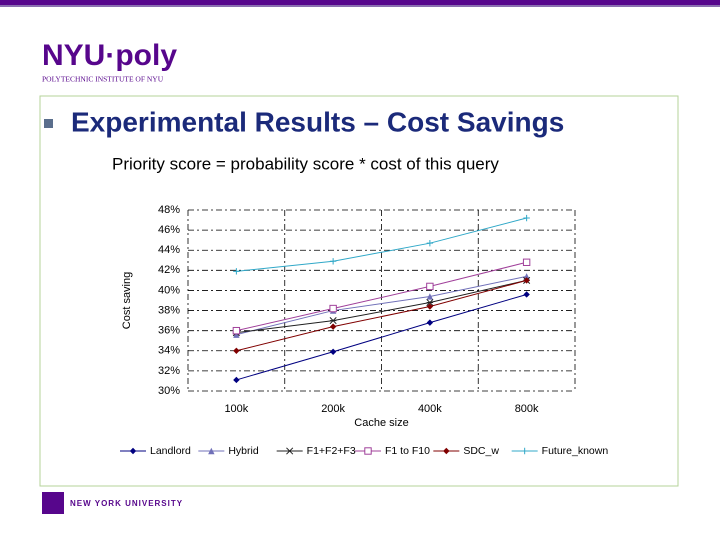 Image resolution: width=720 pixels, height=545 pixels. Describe the element at coordinates (103, 79) in the screenshot. I see `logo-subtitle: POLYTECHNIC INSTITUTE OF NYU` at that location.